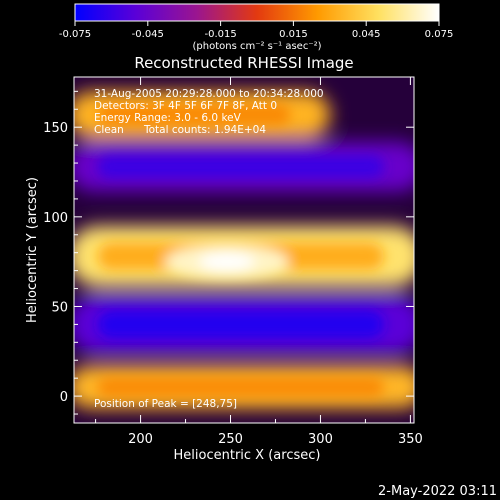 Image resolution: width=500 pixels, height=500 pixels. What do you see at coordinates (256, 46) in the screenshot?
I see `colorbar-unit-label: (photons cm⁻² s⁻¹ asec⁻²)` at bounding box center [256, 46].